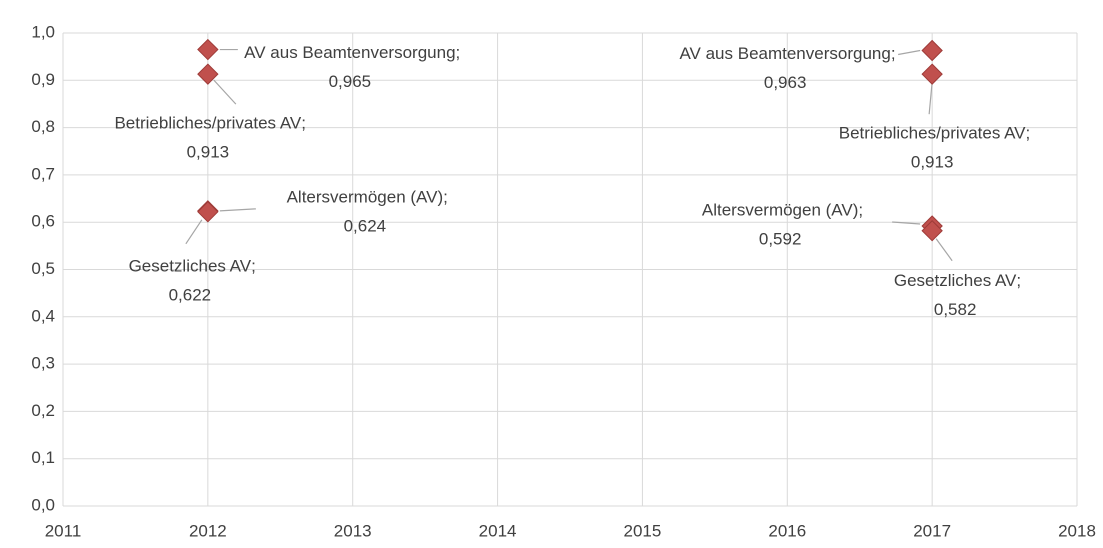 The width and height of the screenshot is (1103, 548). I want to click on y-tick-label: 0,9, so click(43, 79).